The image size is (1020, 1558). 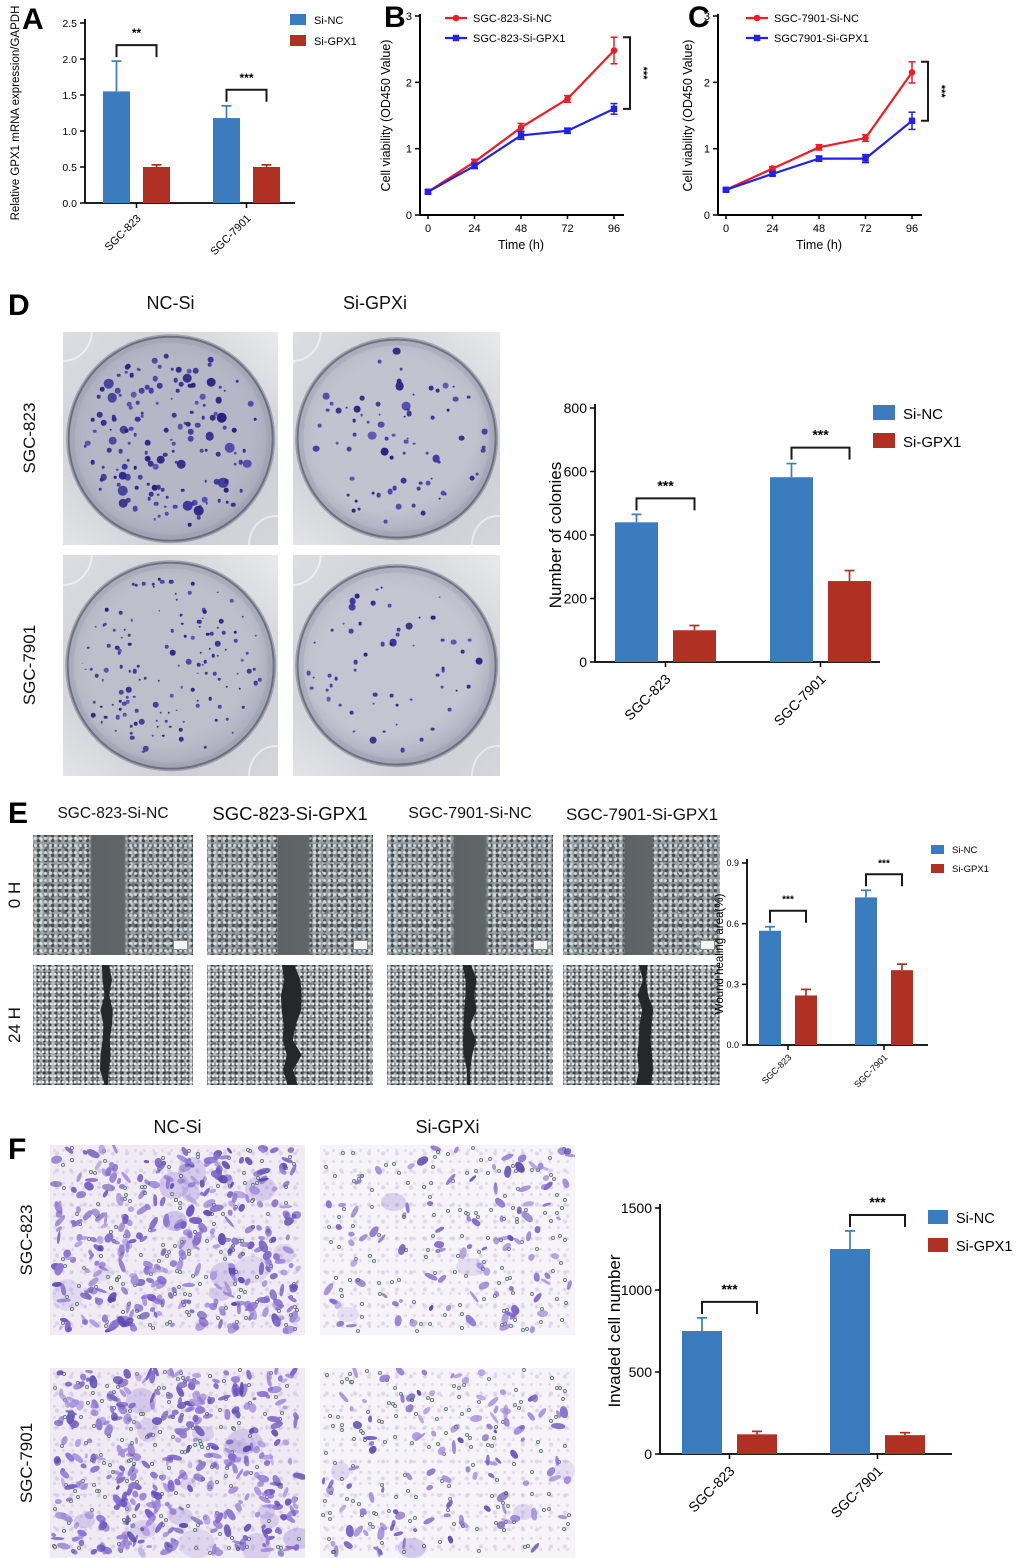 What do you see at coordinates (707, 150) in the screenshot?
I see `svg-text: 1` at bounding box center [707, 150].